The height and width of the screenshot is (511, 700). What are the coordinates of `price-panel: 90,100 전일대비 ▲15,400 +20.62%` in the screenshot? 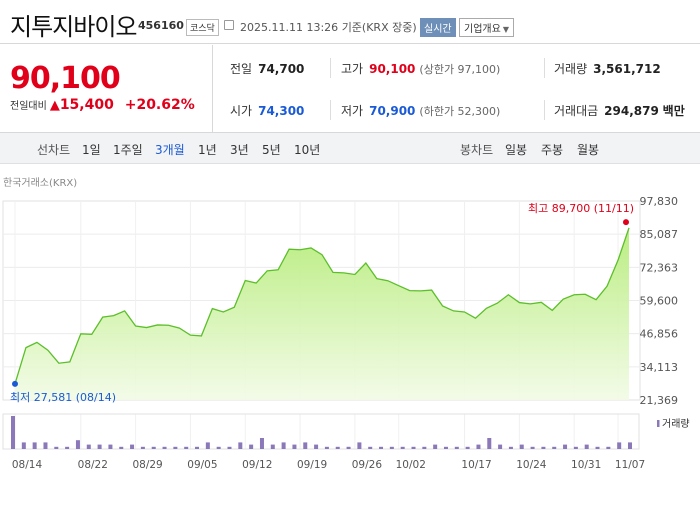 It's located at (106, 89).